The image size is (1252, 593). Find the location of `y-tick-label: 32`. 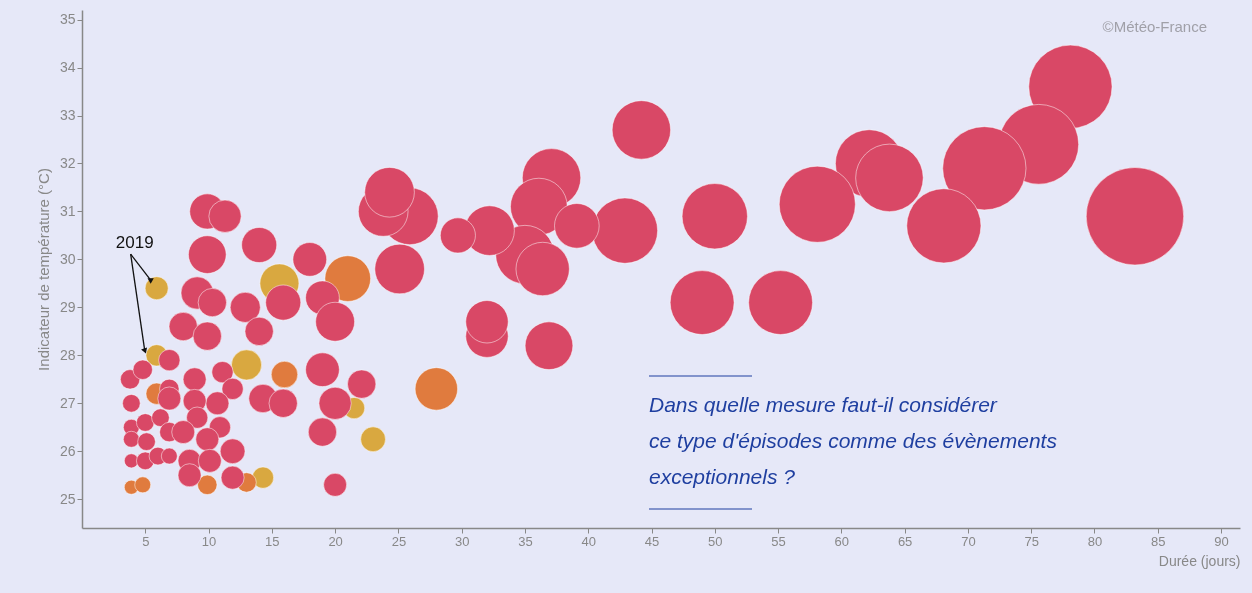

y-tick-label: 32 is located at coordinates (67, 162).